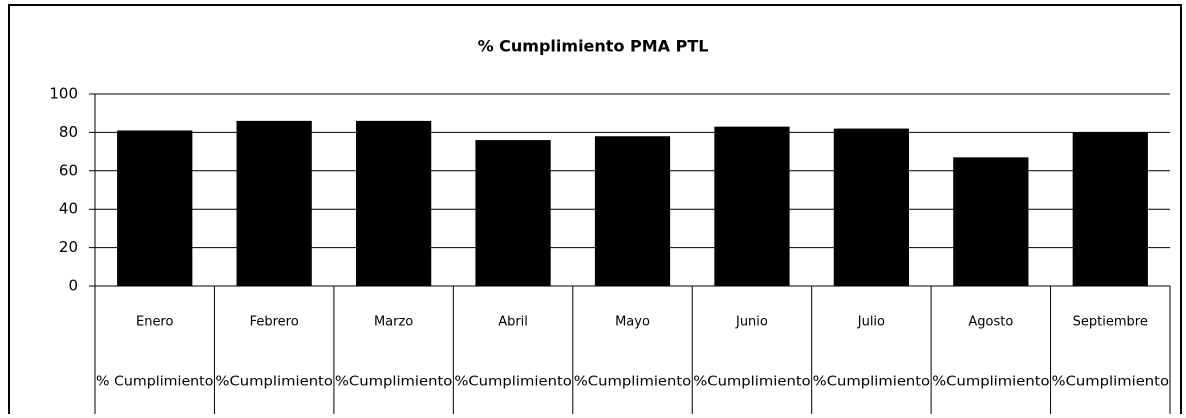 This screenshot has height=418, width=1186. I want to click on chart-title: % Cumplimiento PMA PTL, so click(593, 46).